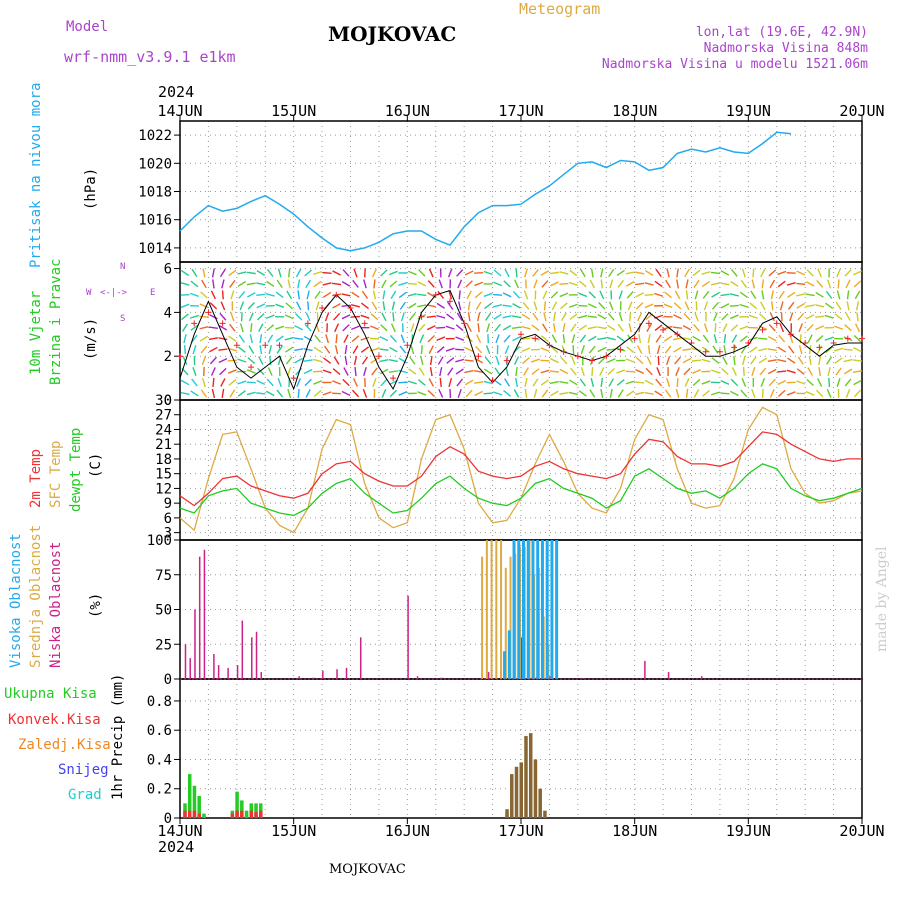 This screenshot has height=900, width=900. Describe the element at coordinates (168, 680) in the screenshot. I see `cloud-ytick-label: 0` at that location.